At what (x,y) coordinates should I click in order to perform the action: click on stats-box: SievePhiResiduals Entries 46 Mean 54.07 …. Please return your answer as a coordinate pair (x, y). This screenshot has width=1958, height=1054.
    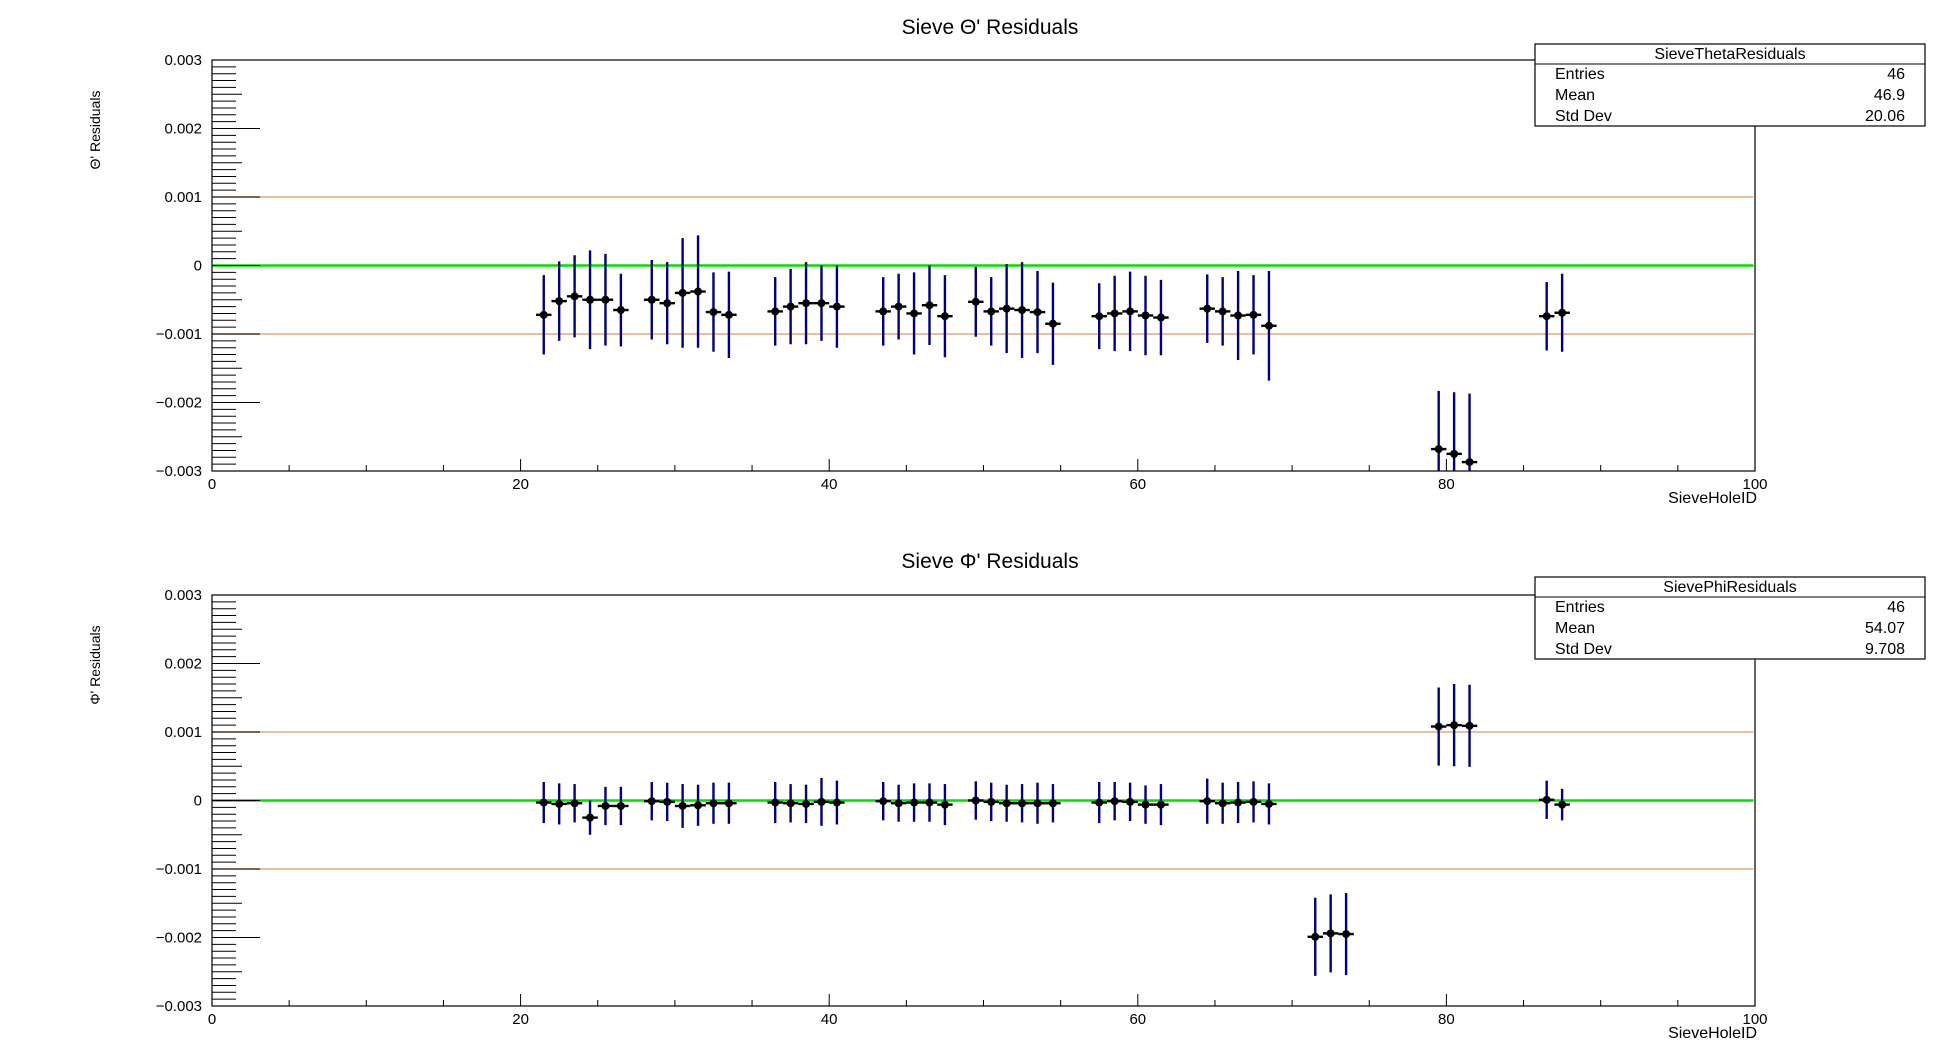
    Looking at the image, I should click on (1730, 618).